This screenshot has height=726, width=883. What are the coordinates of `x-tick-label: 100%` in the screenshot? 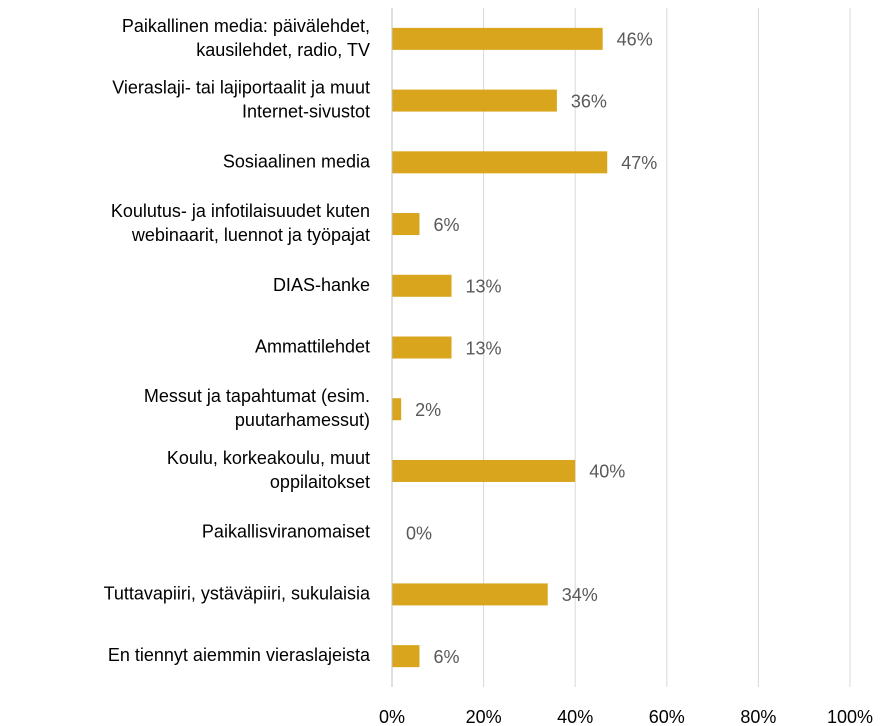 It's located at (850, 716).